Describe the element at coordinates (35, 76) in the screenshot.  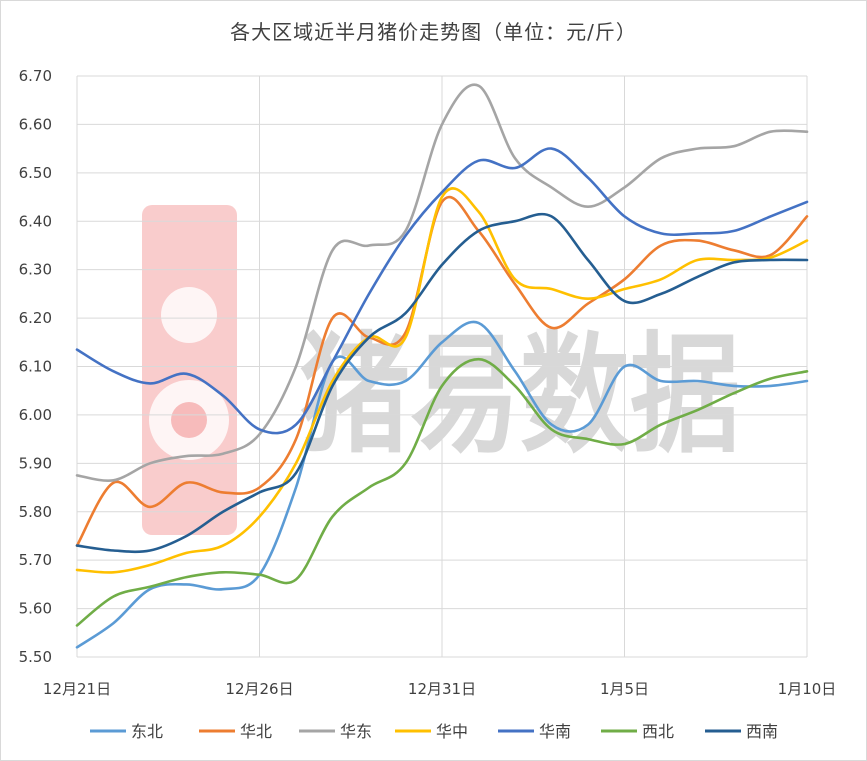
I see `y-tick-label: 6.70` at that location.